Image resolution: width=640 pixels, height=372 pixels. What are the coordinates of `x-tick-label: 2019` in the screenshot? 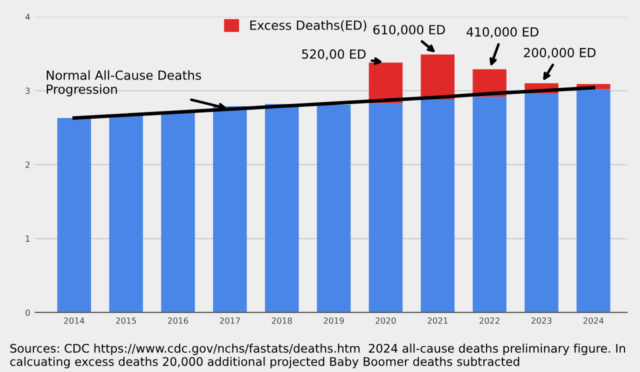 It's located at (334, 320).